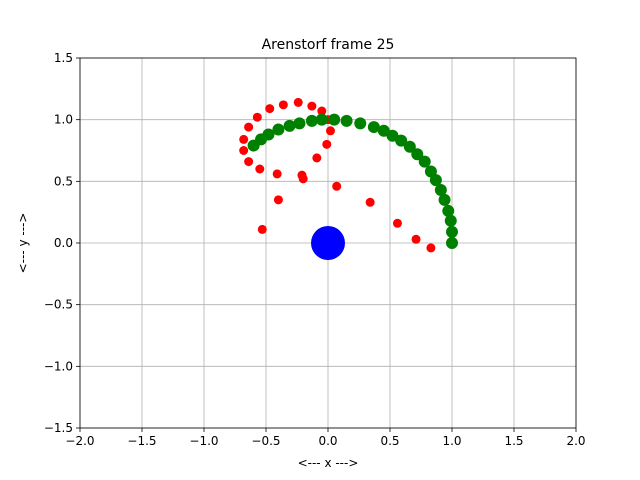 This screenshot has height=480, width=640. What do you see at coordinates (575, 441) in the screenshot?
I see `x-tick-label: 2.0` at bounding box center [575, 441].